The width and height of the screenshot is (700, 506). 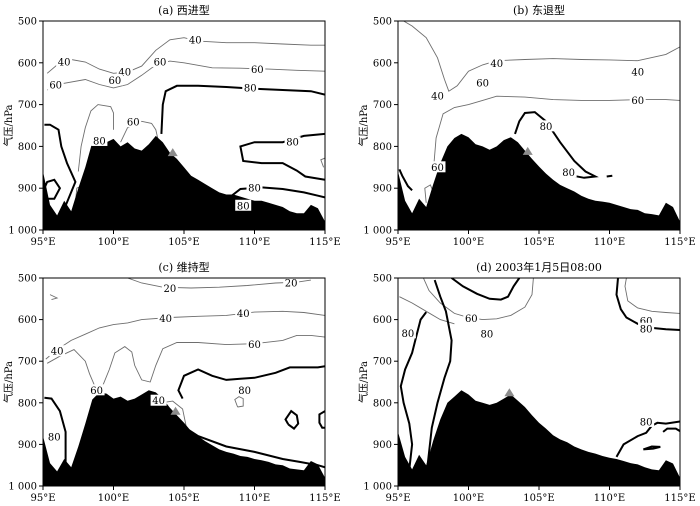 What do you see at coordinates (27, 22) in the screenshot?
I see `y-tick-label: 500` at bounding box center [27, 22].